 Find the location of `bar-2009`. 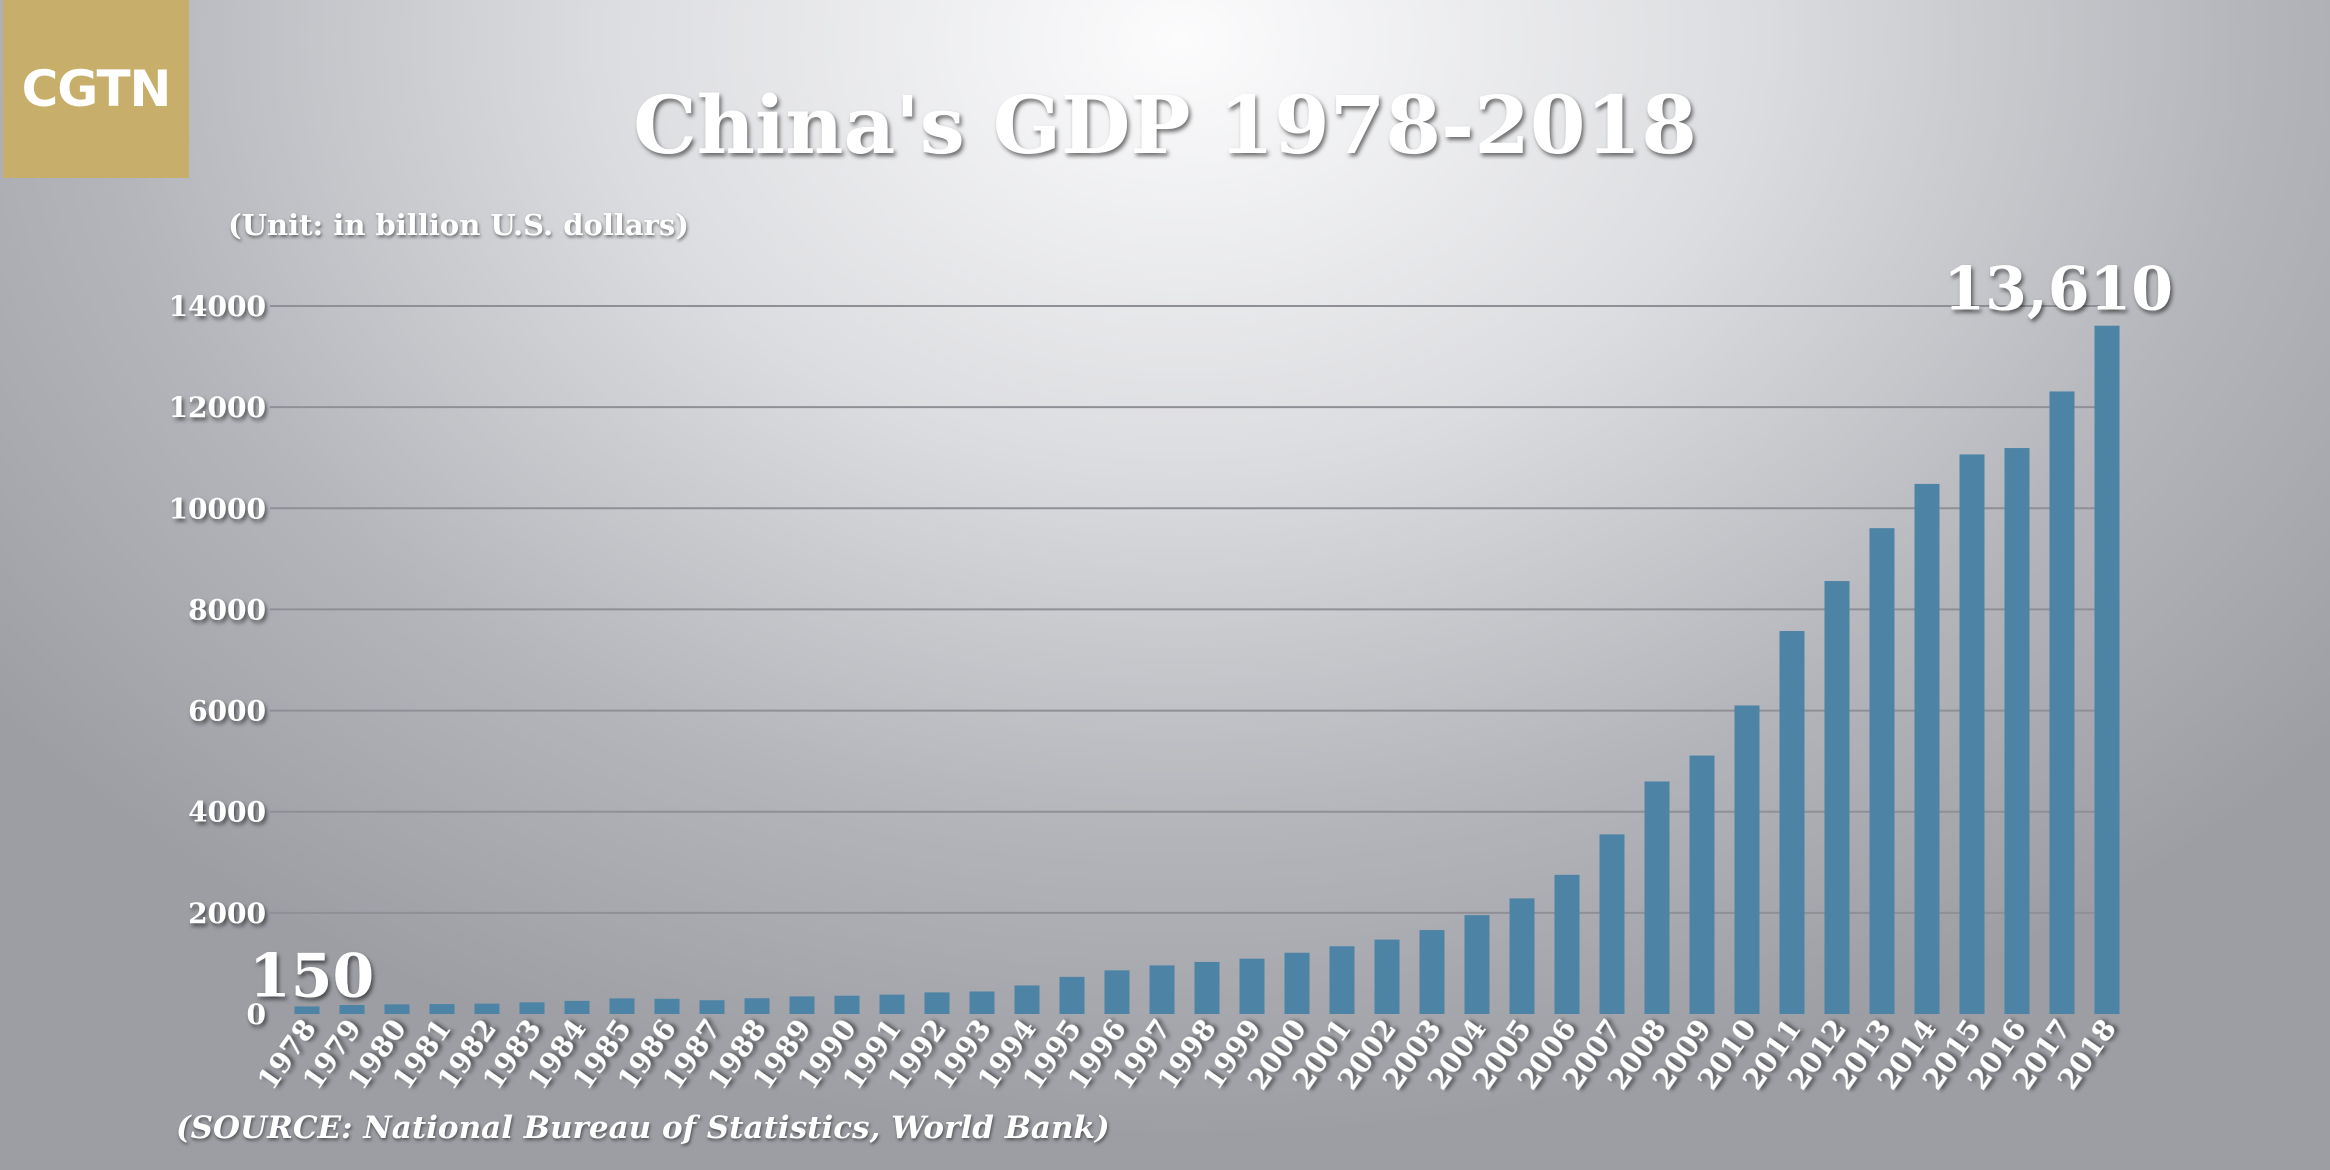

bar-2009 is located at coordinates (1702, 884).